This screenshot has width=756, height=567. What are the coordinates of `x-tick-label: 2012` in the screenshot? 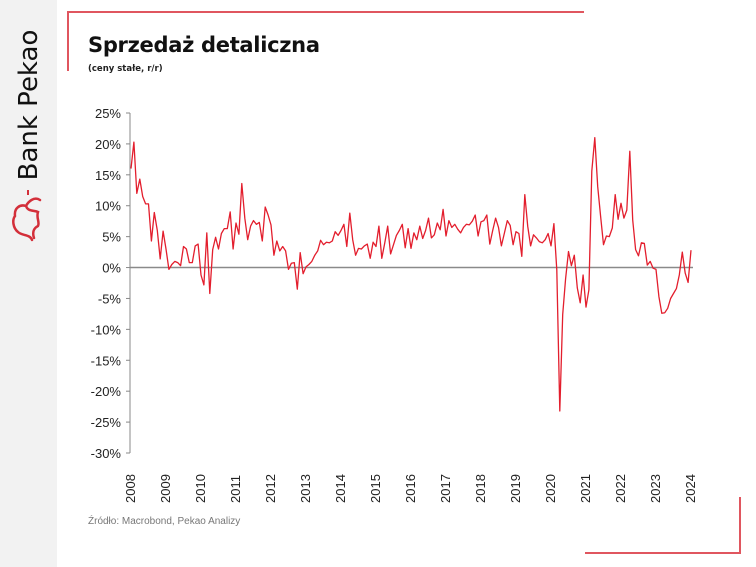 It's located at (270, 488).